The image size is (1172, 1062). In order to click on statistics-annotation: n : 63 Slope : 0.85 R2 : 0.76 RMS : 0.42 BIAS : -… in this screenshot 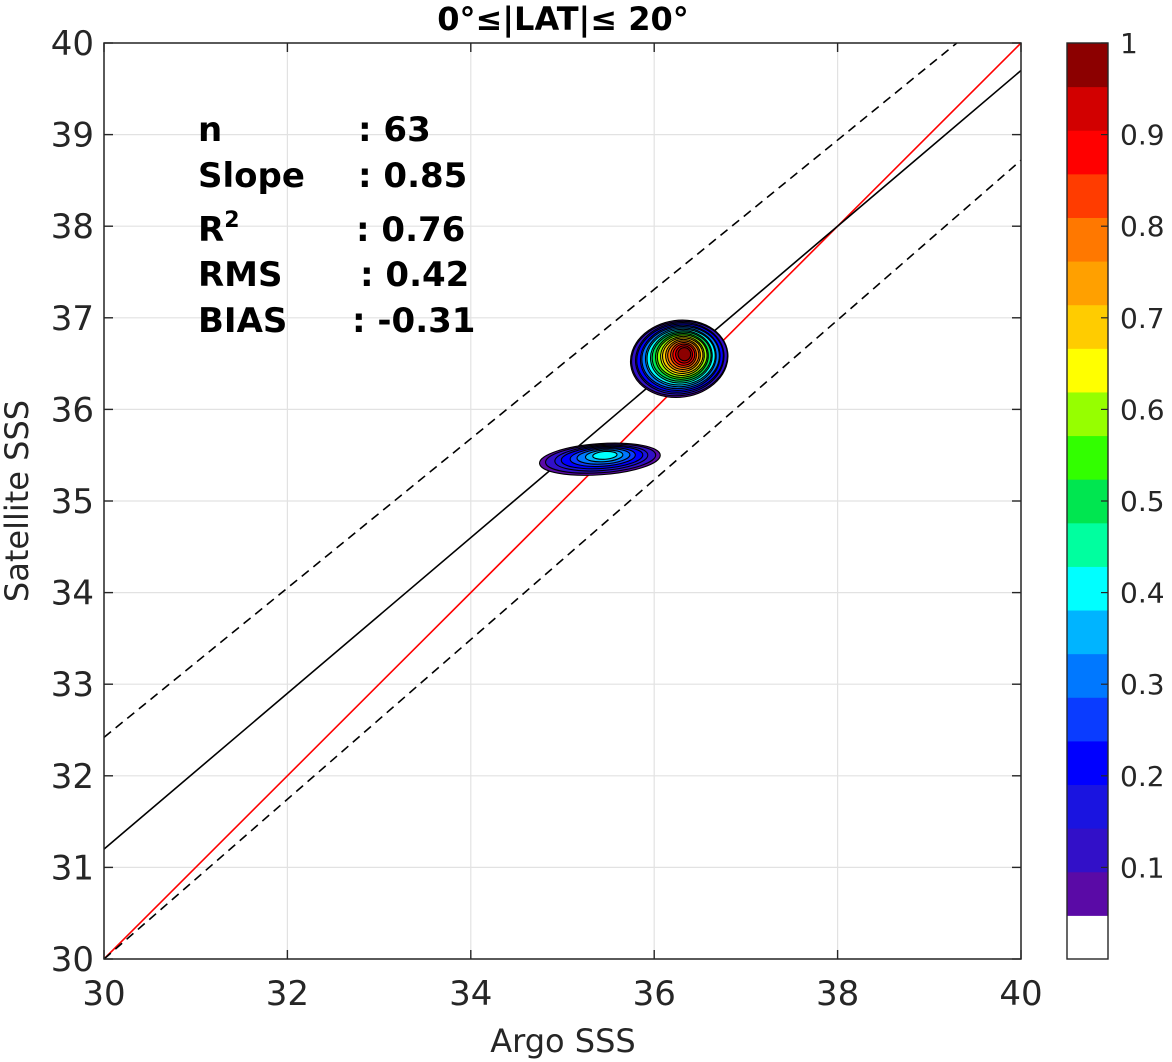, I will do `click(336, 225)`.